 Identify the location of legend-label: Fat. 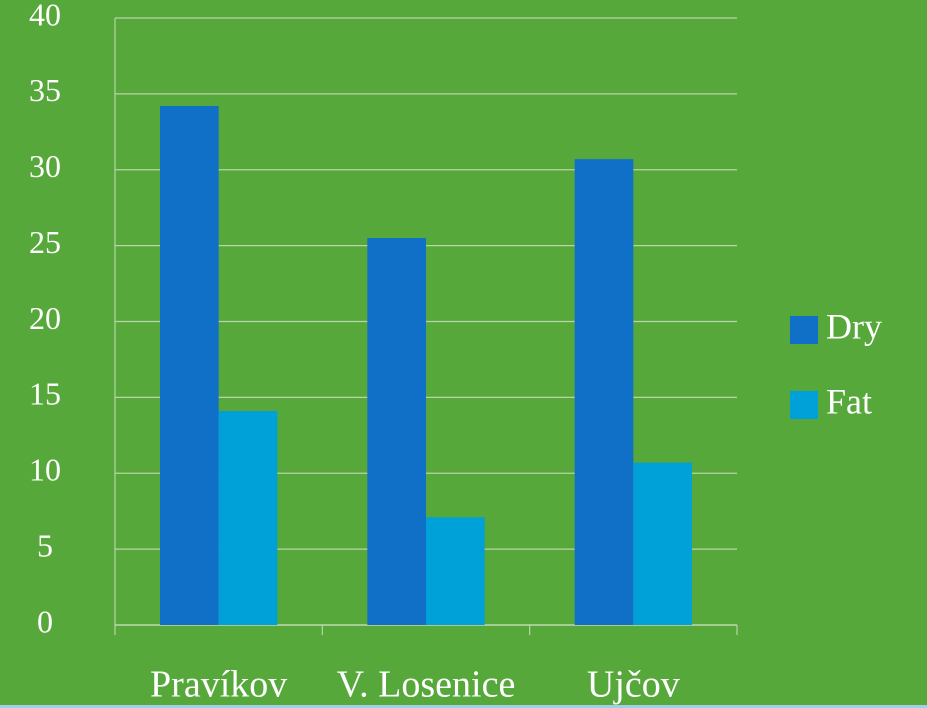
(849, 401).